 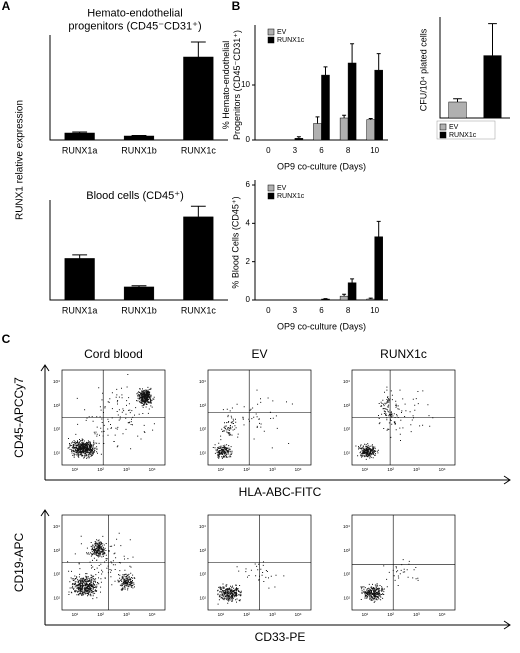 What do you see at coordinates (20, 160) in the screenshot?
I see `y-axis-label: RUNX1 relative expression` at bounding box center [20, 160].